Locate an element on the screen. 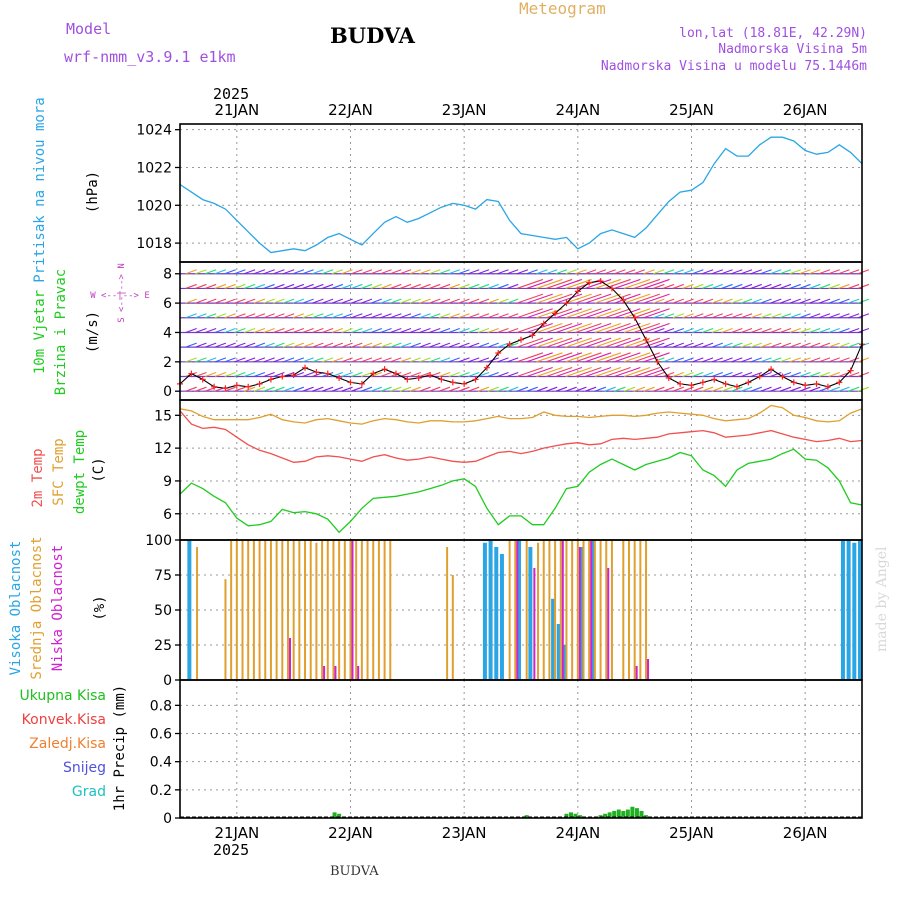 Image resolution: width=900 pixels, height=900 pixels. wind-ytick-label: 6 is located at coordinates (167, 304).